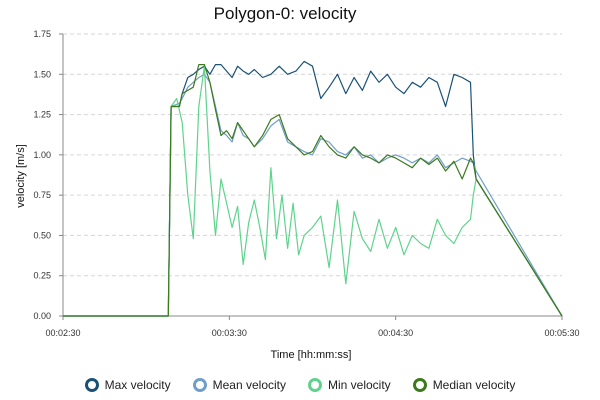 Image resolution: width=600 pixels, height=400 pixels. Describe the element at coordinates (42, 235) in the screenshot. I see `y-tick-label: 0.50` at that location.